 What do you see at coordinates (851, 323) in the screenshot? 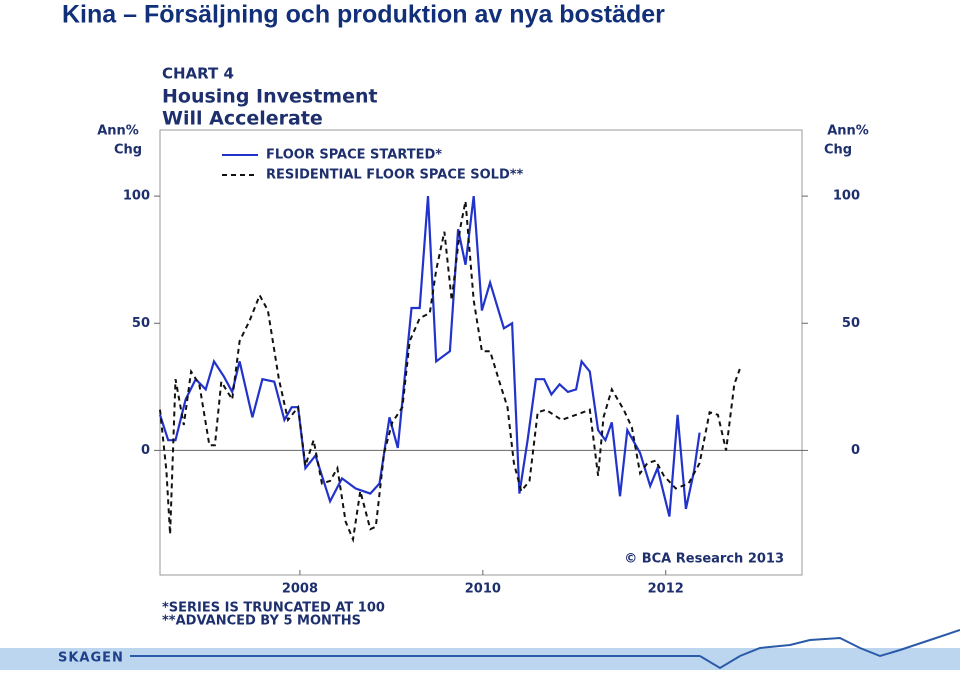
I see `y2-tick-label: 50` at bounding box center [851, 323].